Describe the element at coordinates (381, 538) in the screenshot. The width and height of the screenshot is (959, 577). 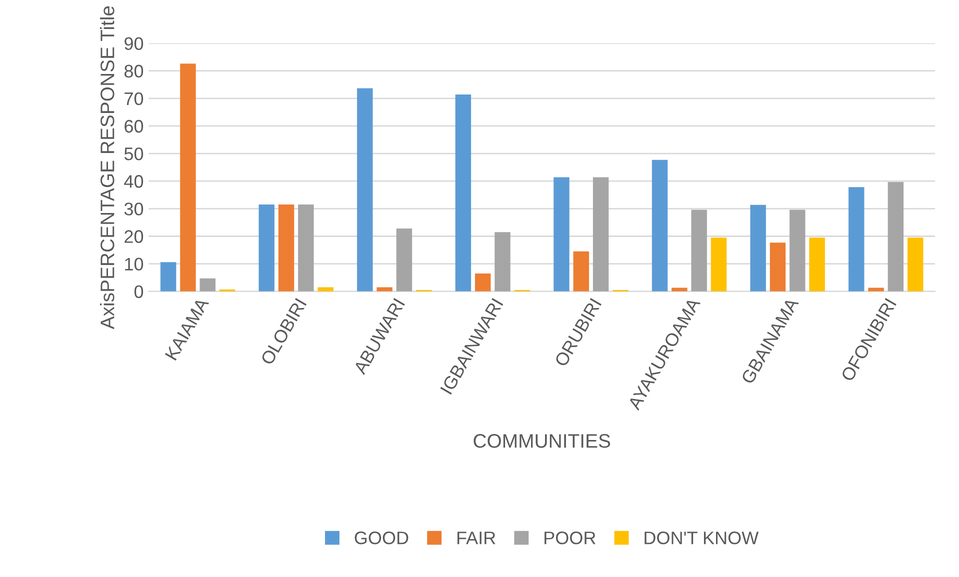
I see `legend-label: GOOD` at that location.